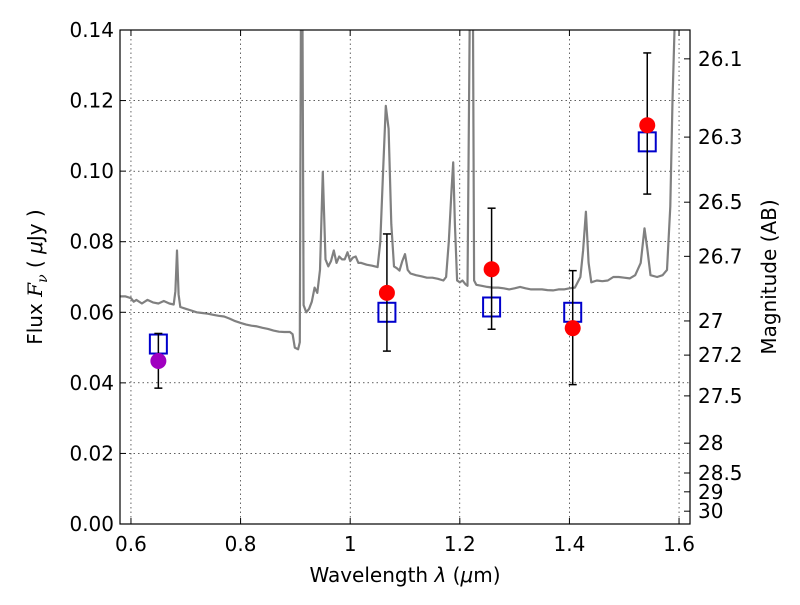  What do you see at coordinates (37, 277) in the screenshot?
I see `y-axis-label: Flux Fν ( μJy )` at bounding box center [37, 277].